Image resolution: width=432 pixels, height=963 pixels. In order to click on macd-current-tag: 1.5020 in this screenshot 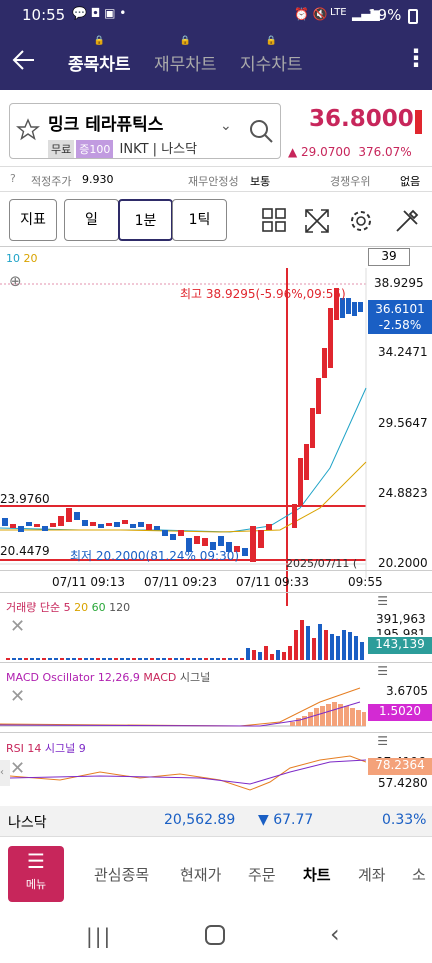, I will do `click(400, 712)`.